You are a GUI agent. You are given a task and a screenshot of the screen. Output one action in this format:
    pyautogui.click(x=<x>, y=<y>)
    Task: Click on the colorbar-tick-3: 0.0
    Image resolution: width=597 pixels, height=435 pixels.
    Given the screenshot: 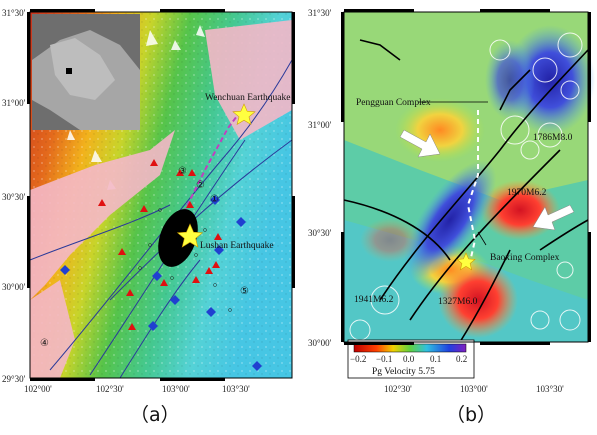 What is the action you would take?
    pyautogui.click(x=409, y=359)
    